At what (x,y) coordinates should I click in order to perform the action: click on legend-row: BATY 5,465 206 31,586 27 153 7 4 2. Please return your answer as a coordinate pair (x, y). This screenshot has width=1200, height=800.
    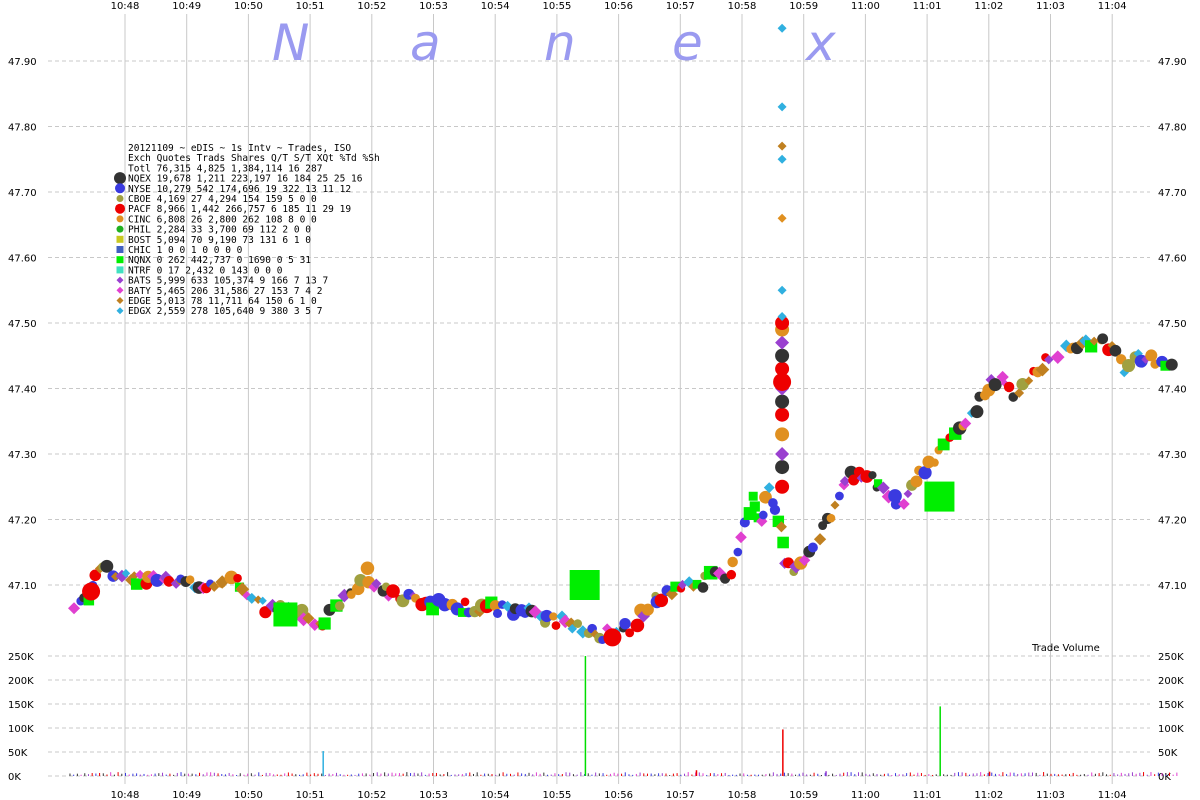
    Looking at the image, I should click on (225, 291).